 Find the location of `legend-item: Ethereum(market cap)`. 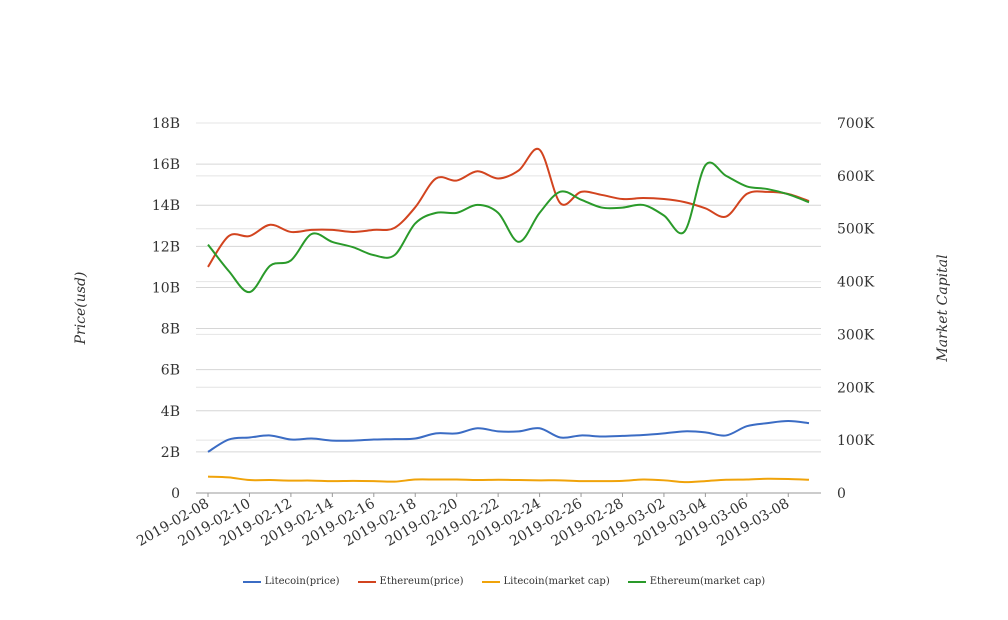

legend-item: Ethereum(market cap) is located at coordinates (696, 581).